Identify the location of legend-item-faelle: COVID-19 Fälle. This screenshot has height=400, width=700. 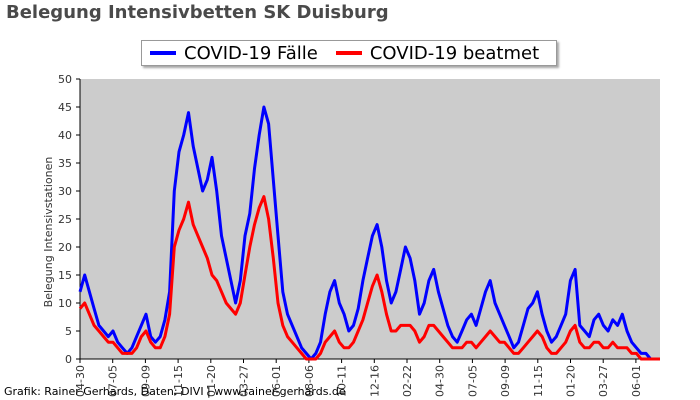
(234, 53).